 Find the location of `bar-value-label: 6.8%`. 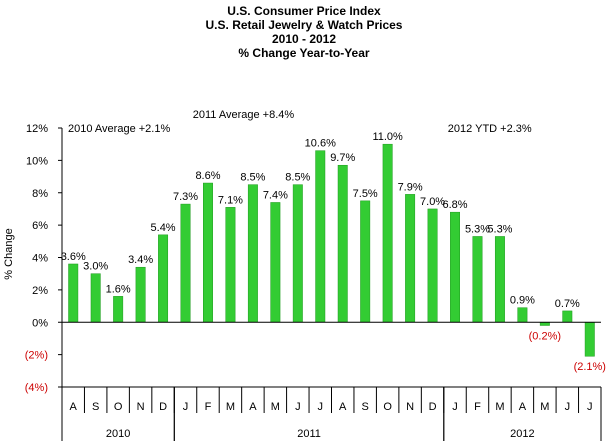

bar-value-label: 6.8% is located at coordinates (454, 205).